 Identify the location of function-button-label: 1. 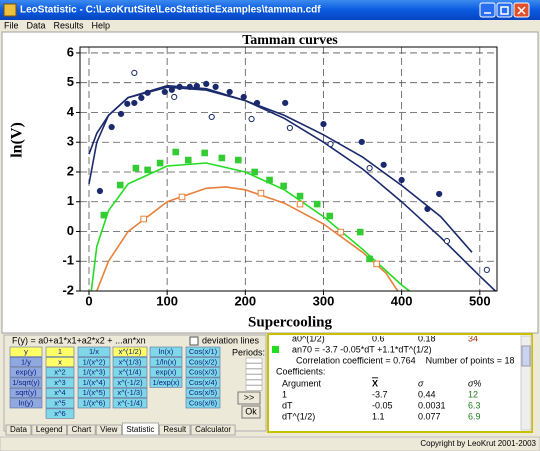
(60, 351).